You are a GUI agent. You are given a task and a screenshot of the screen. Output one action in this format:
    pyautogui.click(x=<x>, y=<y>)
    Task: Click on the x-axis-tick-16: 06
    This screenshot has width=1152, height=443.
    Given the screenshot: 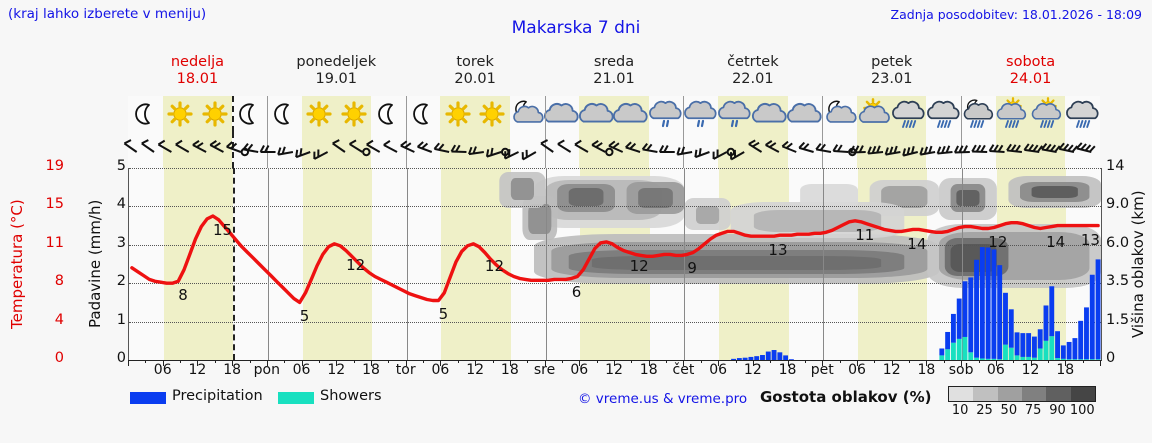 What is the action you would take?
    pyautogui.click(x=718, y=370)
    